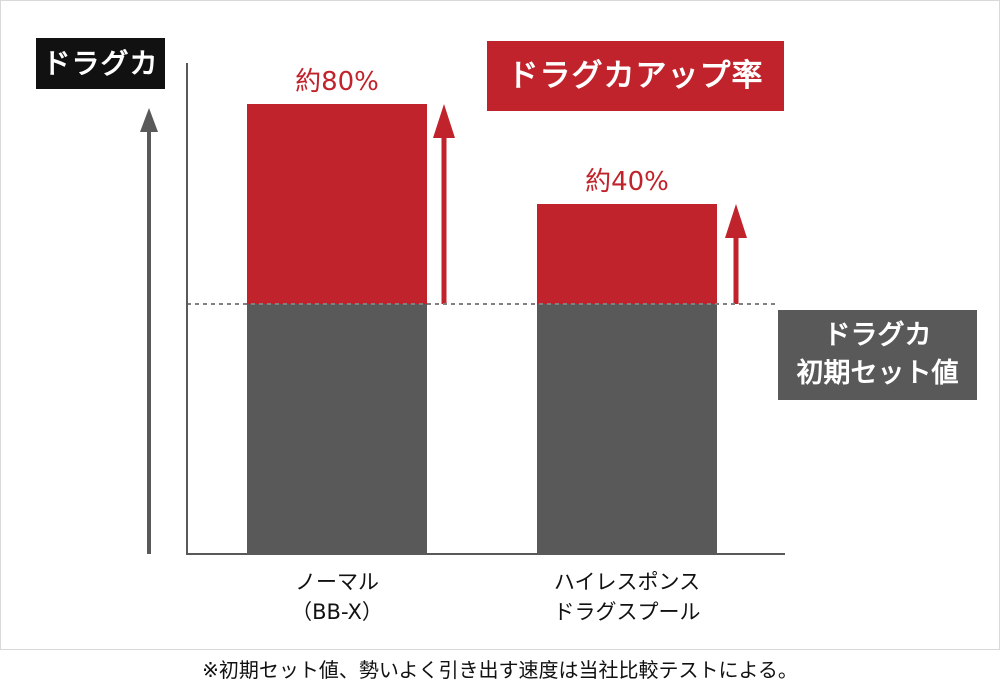 The width and height of the screenshot is (1000, 690). What do you see at coordinates (500, 670) in the screenshot?
I see `footnote: ※初期セット値、勢いよく引き出す速度は当社比較テストによる。` at bounding box center [500, 670].